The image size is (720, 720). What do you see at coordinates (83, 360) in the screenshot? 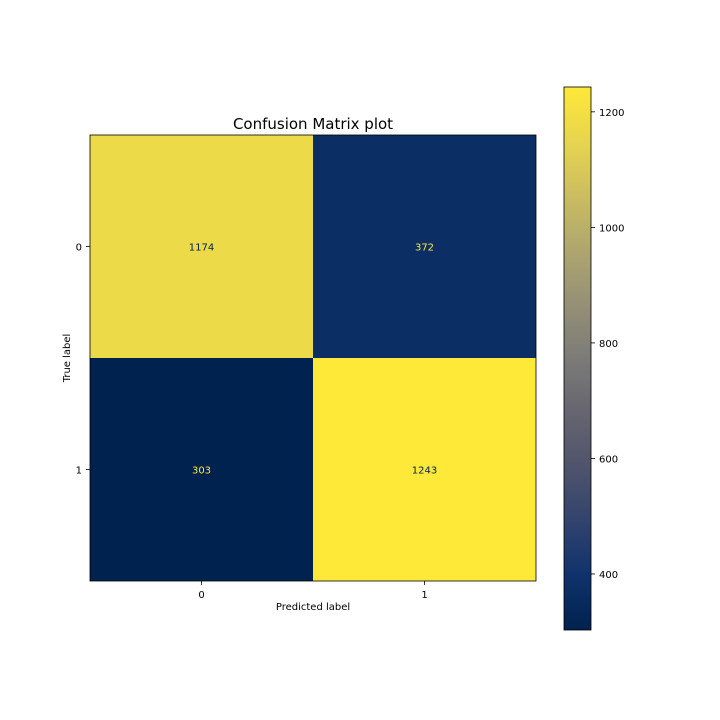
I see `y-axis-ticks: 01` at bounding box center [83, 360].